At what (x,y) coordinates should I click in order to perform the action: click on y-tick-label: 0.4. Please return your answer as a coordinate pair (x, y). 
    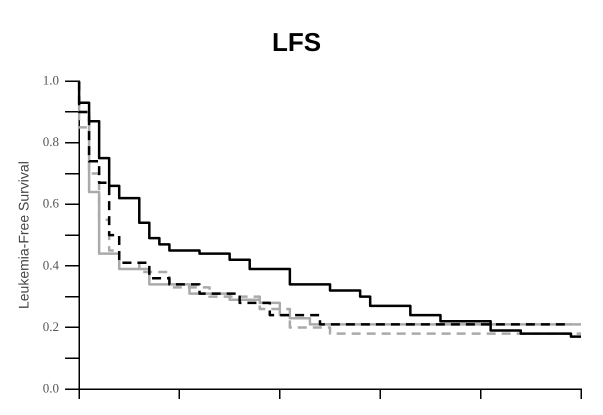
    Looking at the image, I should click on (51, 264).